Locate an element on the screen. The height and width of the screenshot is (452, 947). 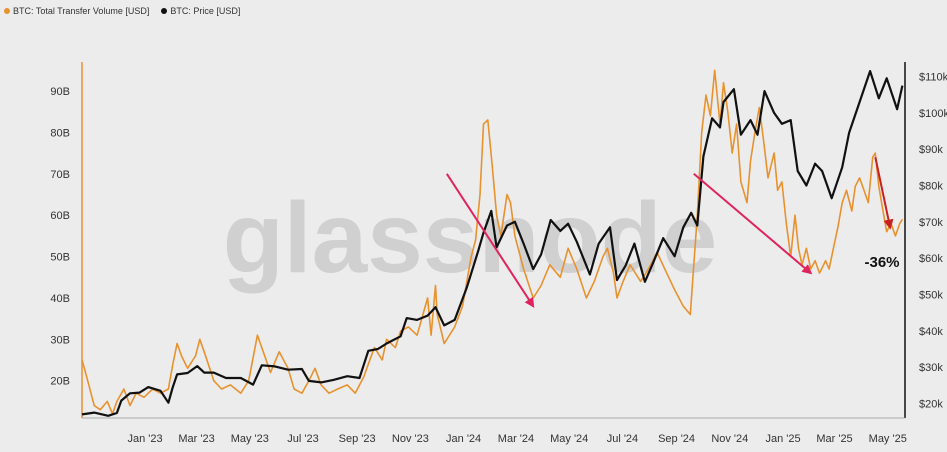
legend-item-price: BTC: Price [USD] is located at coordinates (200, 11).